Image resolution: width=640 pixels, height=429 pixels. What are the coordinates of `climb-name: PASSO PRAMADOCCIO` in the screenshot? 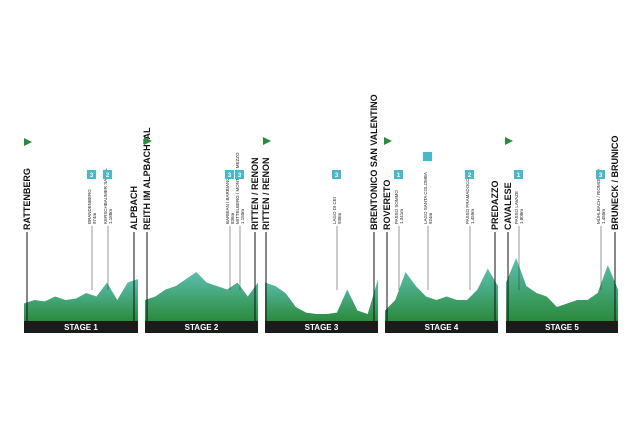 It's located at (467, 198).